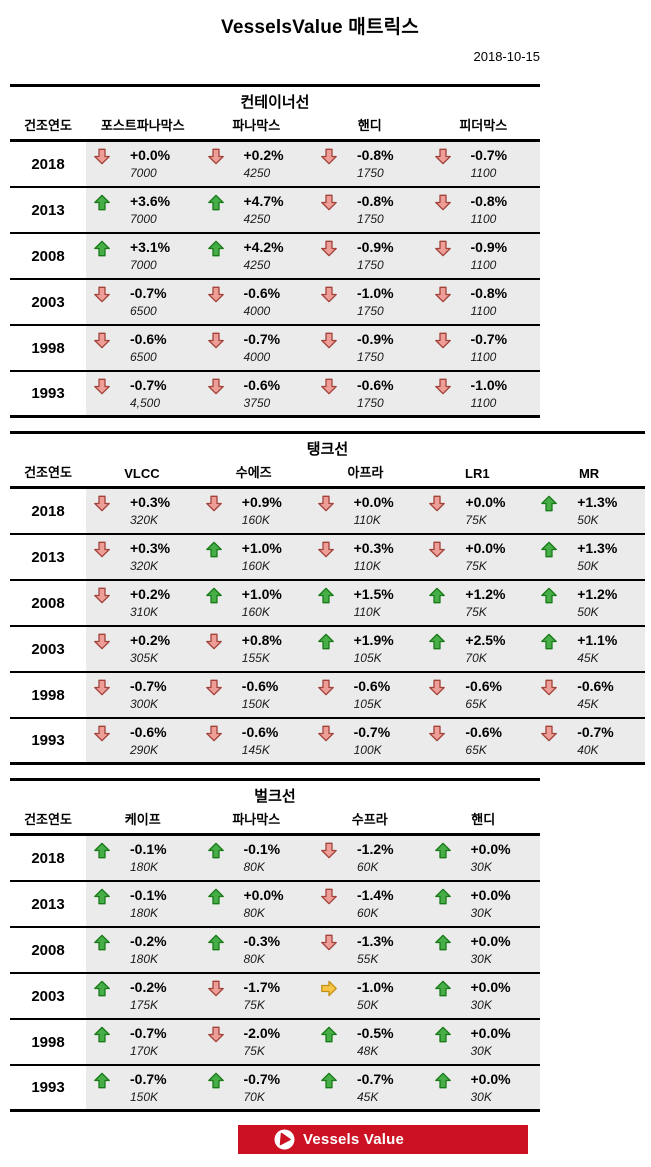  I want to click on value-cell: +1.1% 45K, so click(589, 651).